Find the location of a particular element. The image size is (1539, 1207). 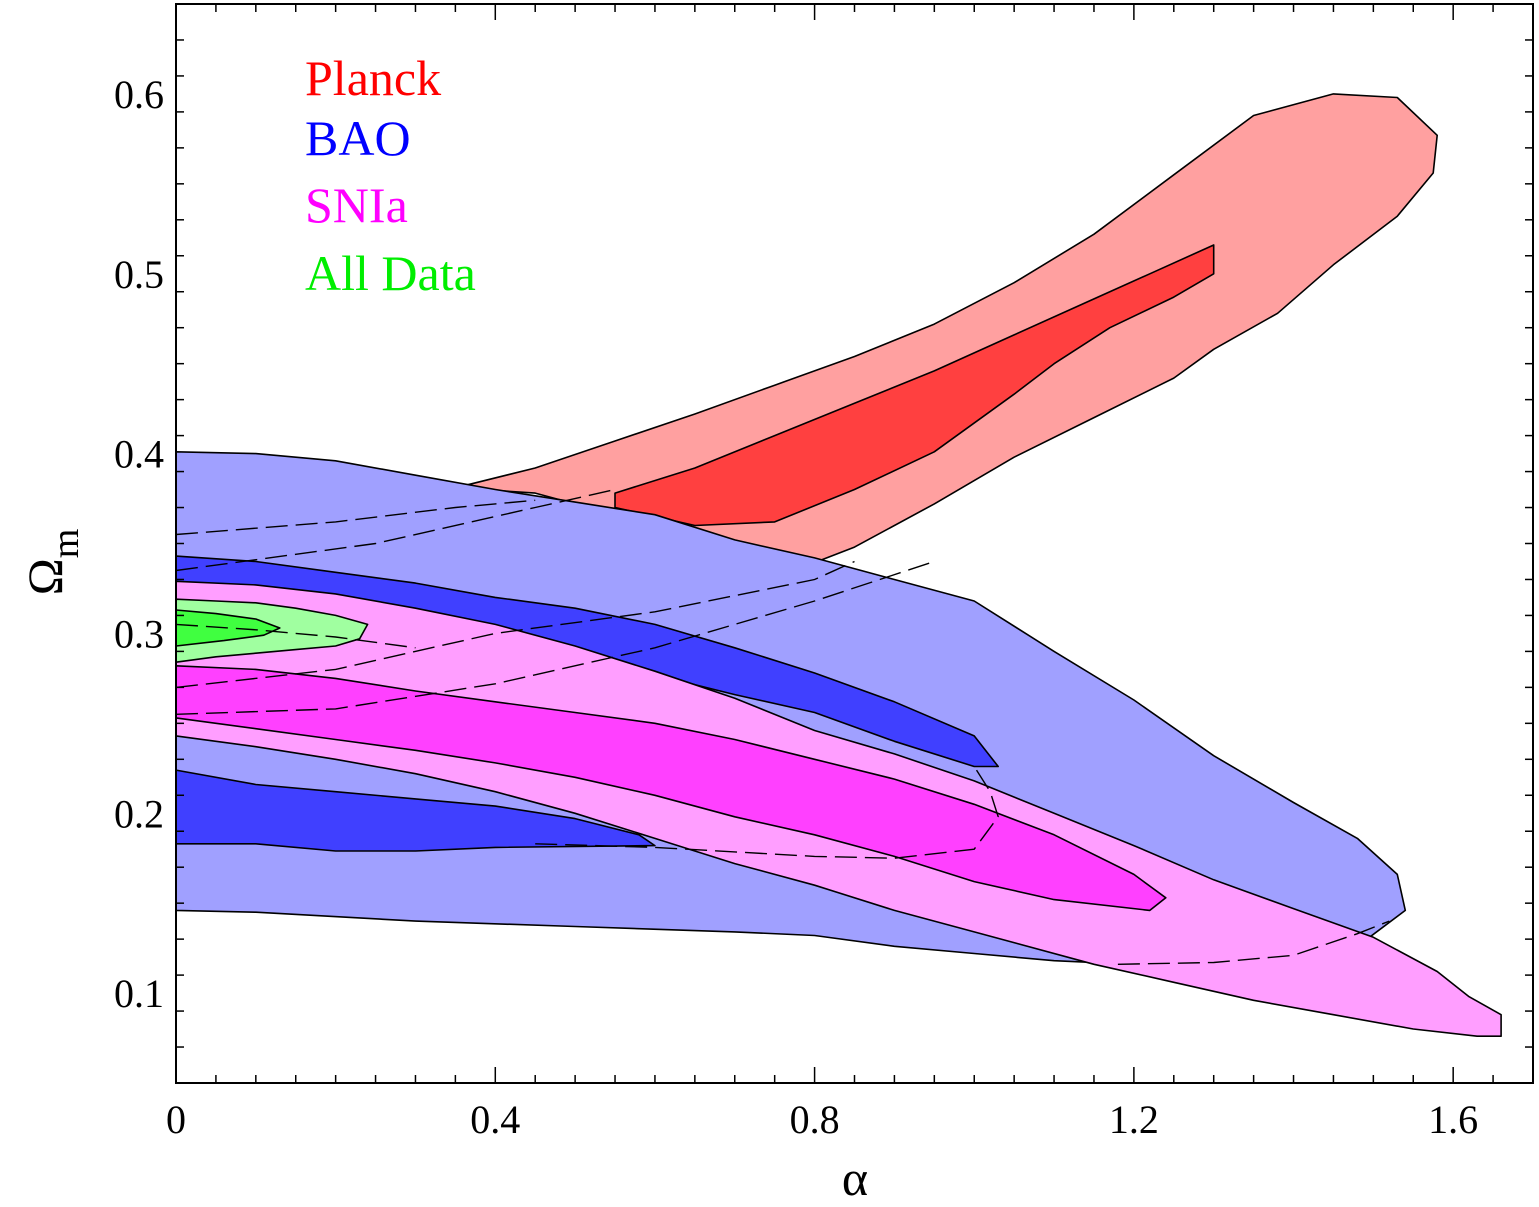

y-tick-label: 0.3 is located at coordinates (139, 633).